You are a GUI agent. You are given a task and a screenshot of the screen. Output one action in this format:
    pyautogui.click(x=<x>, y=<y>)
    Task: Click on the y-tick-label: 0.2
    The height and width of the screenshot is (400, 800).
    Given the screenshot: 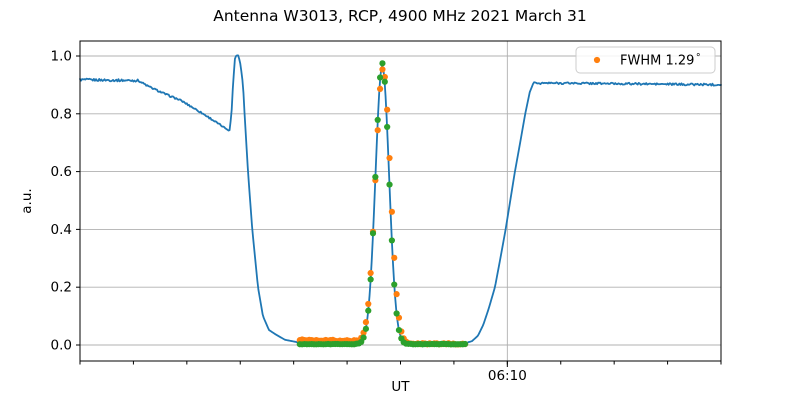 What is the action you would take?
    pyautogui.click(x=61, y=288)
    